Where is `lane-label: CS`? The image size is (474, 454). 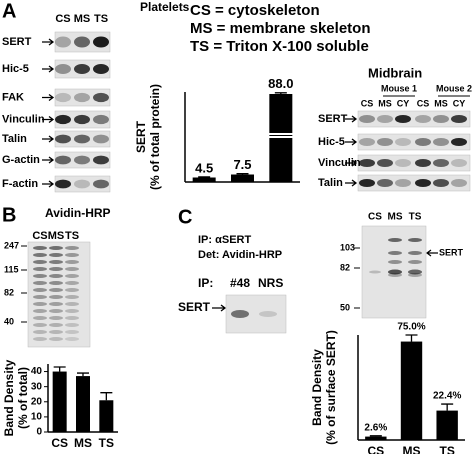
lane-label: CS is located at coordinates (367, 103).